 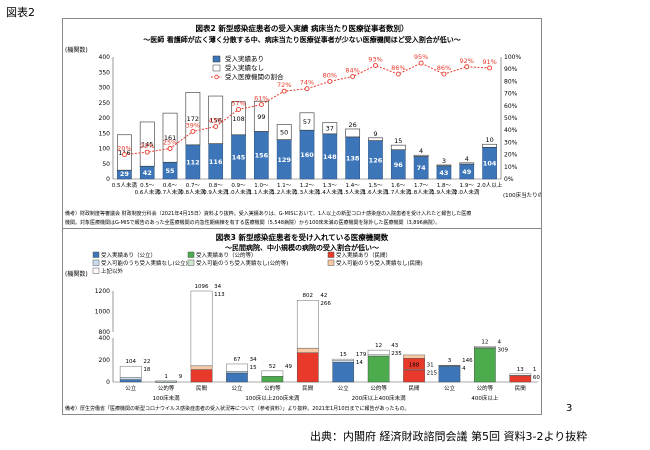 I want to click on chart1-value-with: 29, so click(x=125, y=174).